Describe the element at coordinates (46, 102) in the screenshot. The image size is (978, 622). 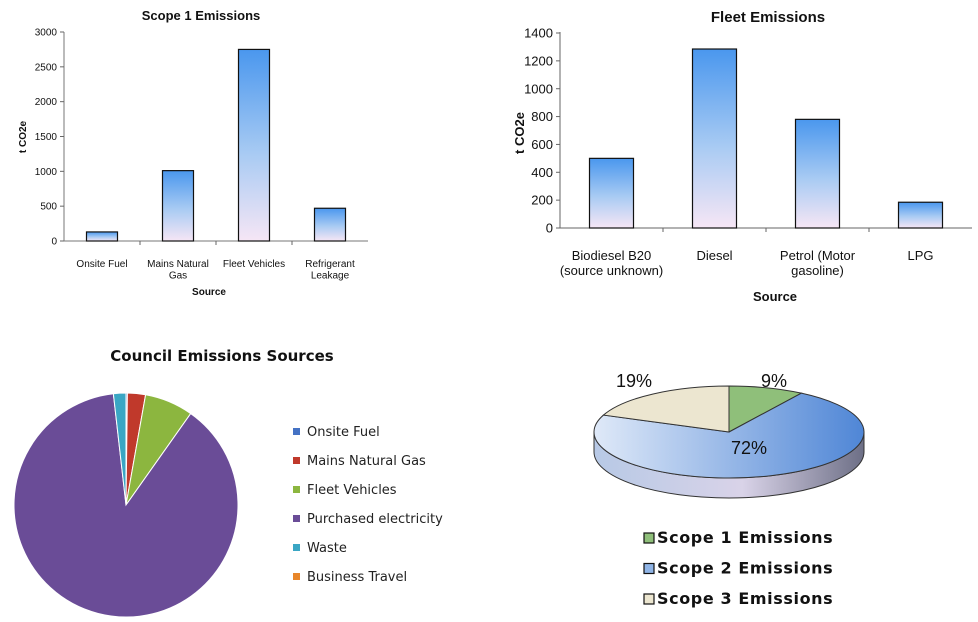
I see `chart1-ytick-label: 2000` at that location.